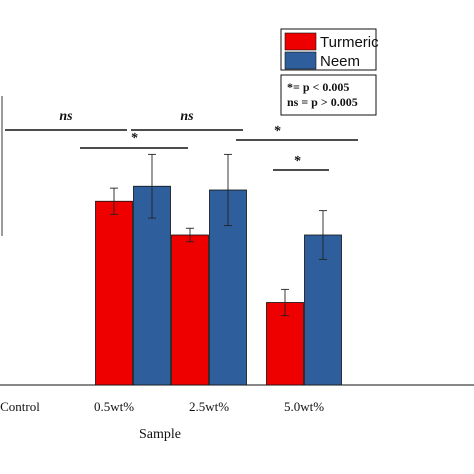 Image resolution: width=474 pixels, height=474 pixels. What do you see at coordinates (114, 293) in the screenshot?
I see `bar-turmeric-0-5wt-` at bounding box center [114, 293].